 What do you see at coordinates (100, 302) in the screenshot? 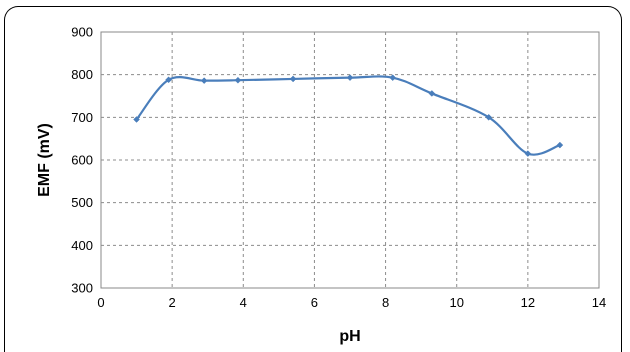
I see `x-tick-label: 0` at bounding box center [100, 302].